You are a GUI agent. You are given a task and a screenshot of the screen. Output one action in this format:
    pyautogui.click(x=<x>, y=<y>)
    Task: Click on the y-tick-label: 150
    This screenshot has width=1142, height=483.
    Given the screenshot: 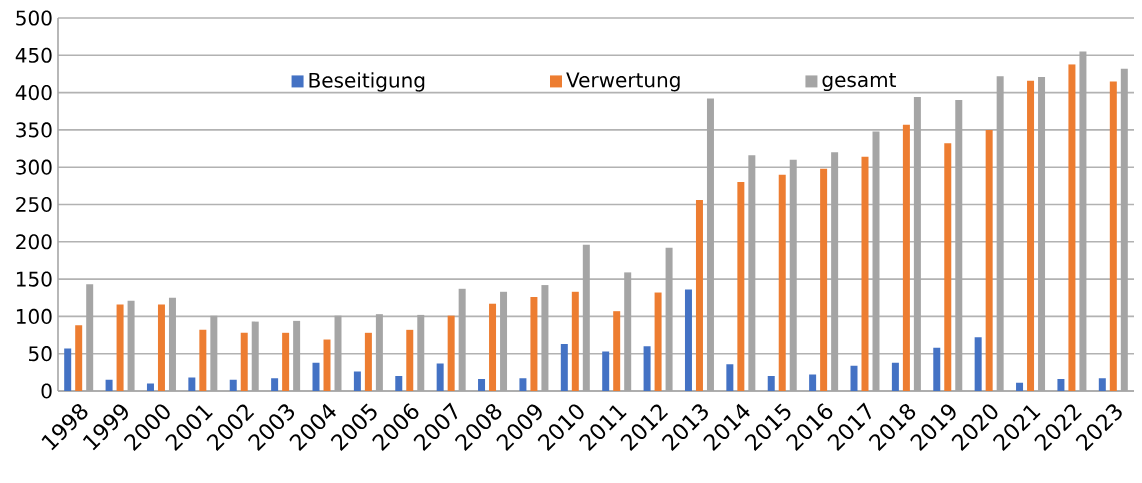 What is the action you would take?
    pyautogui.click(x=34, y=279)
    